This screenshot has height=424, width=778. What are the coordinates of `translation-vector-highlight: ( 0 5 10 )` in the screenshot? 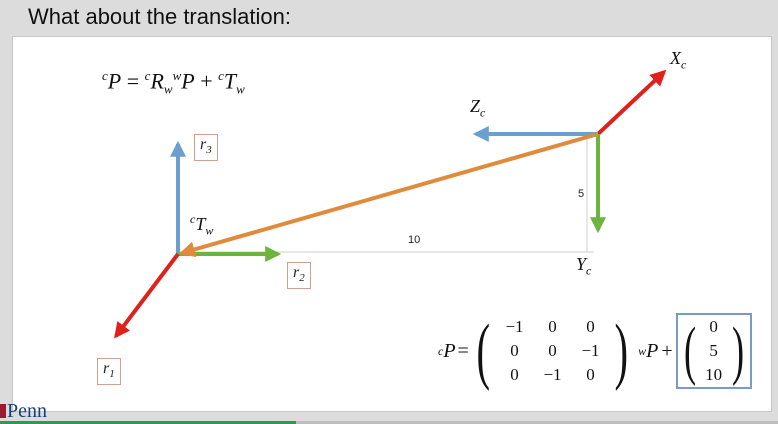 It's located at (713, 351).